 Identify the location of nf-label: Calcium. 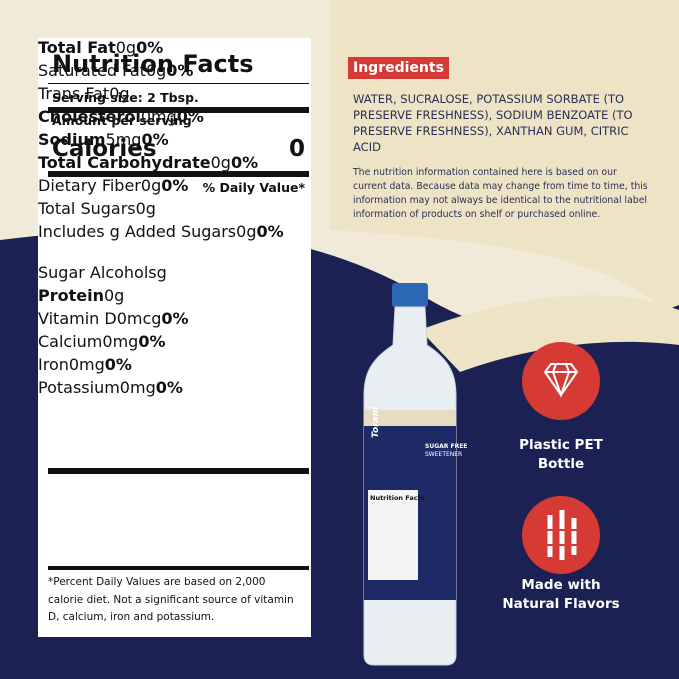
(70, 341).